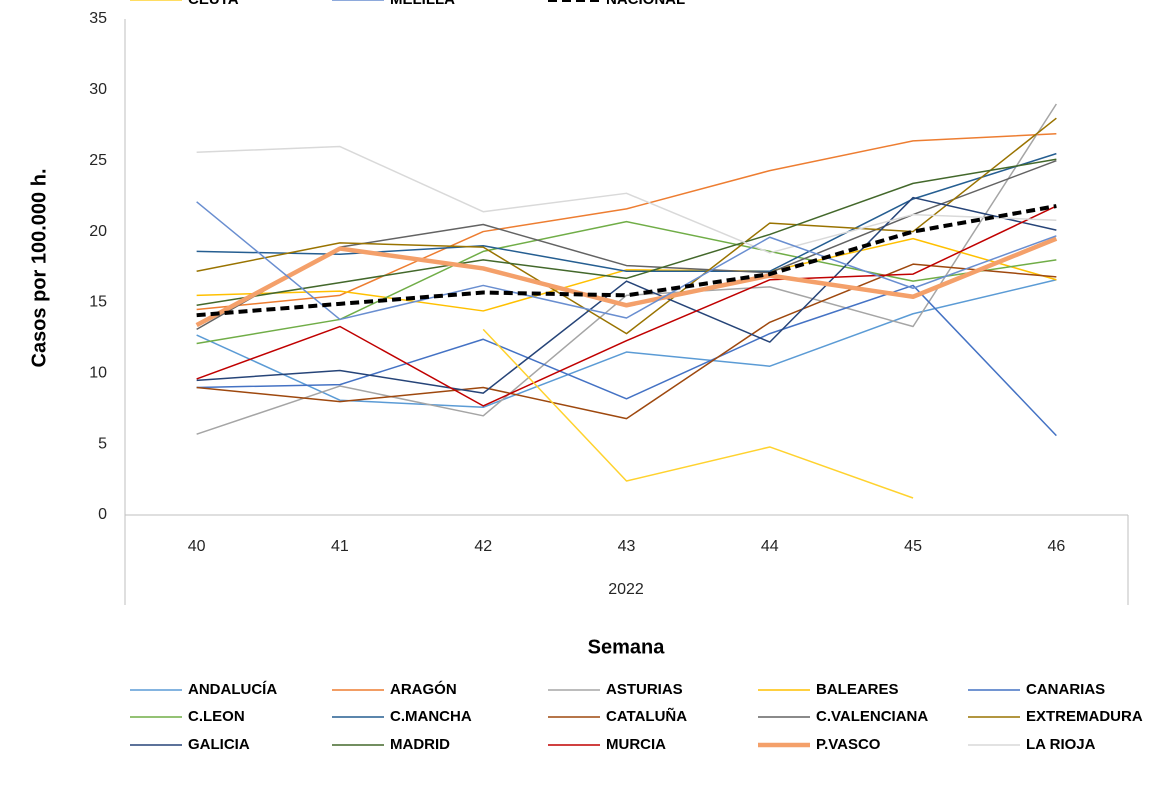  What do you see at coordinates (627, 647) in the screenshot?
I see `x-axis-label: Semana` at bounding box center [627, 647].